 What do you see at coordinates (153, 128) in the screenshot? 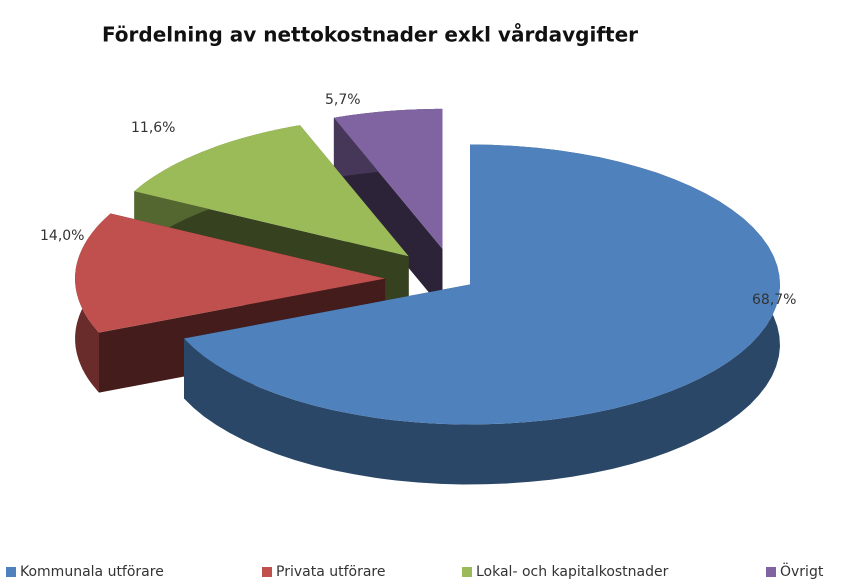
I see `data-label: 11,6%` at bounding box center [153, 128].